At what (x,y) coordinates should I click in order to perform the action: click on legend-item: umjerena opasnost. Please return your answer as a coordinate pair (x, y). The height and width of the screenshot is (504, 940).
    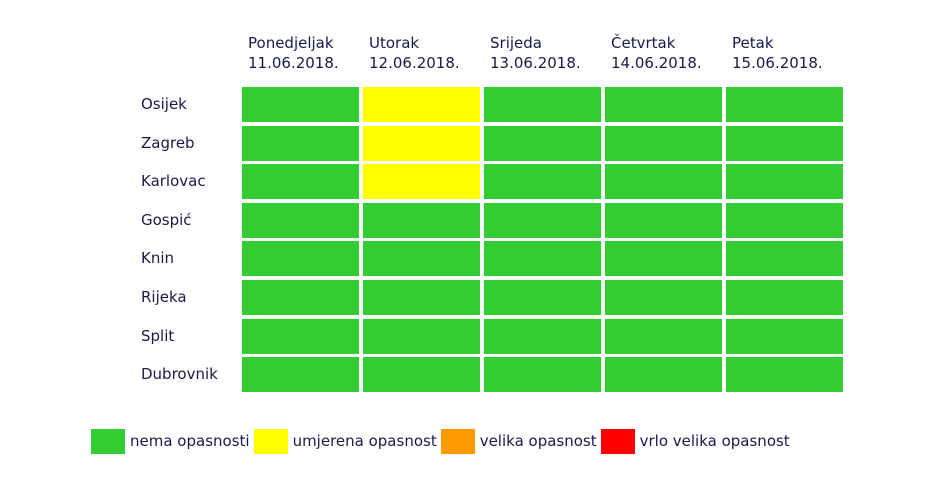
    Looking at the image, I should click on (345, 441).